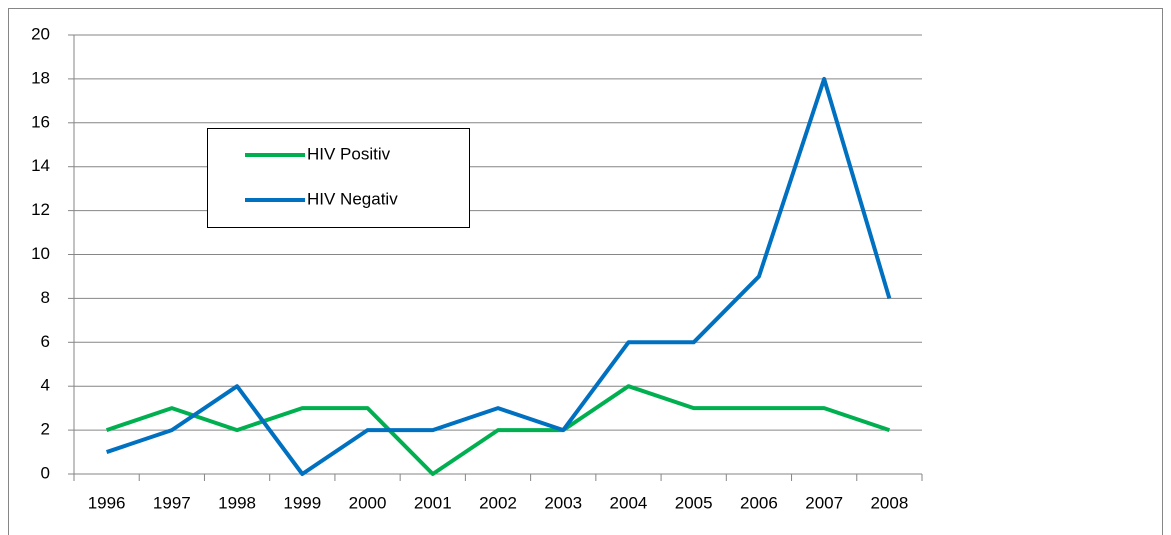 The width and height of the screenshot is (1171, 535). I want to click on y-tick-label: 2, so click(45, 429).